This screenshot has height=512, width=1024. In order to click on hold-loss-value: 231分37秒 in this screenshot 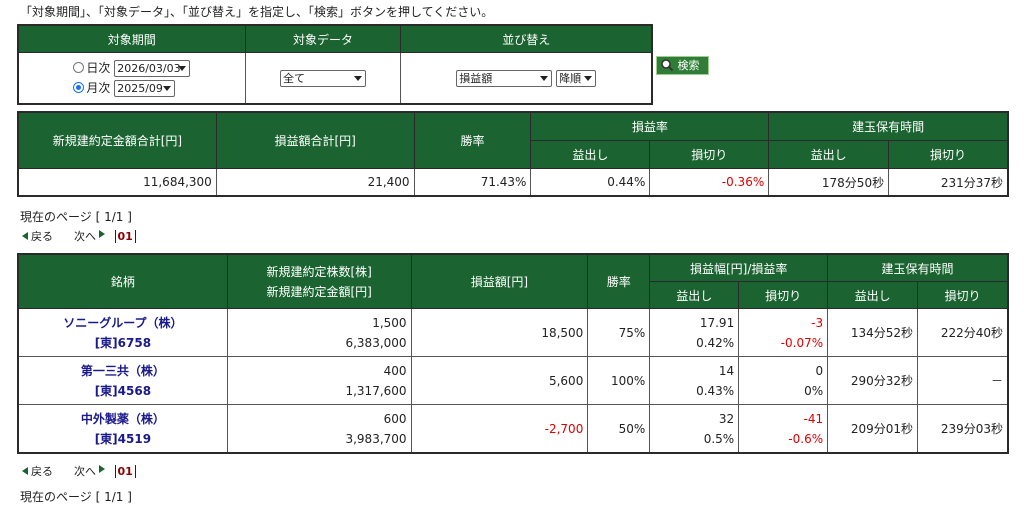, I will do `click(948, 182)`.